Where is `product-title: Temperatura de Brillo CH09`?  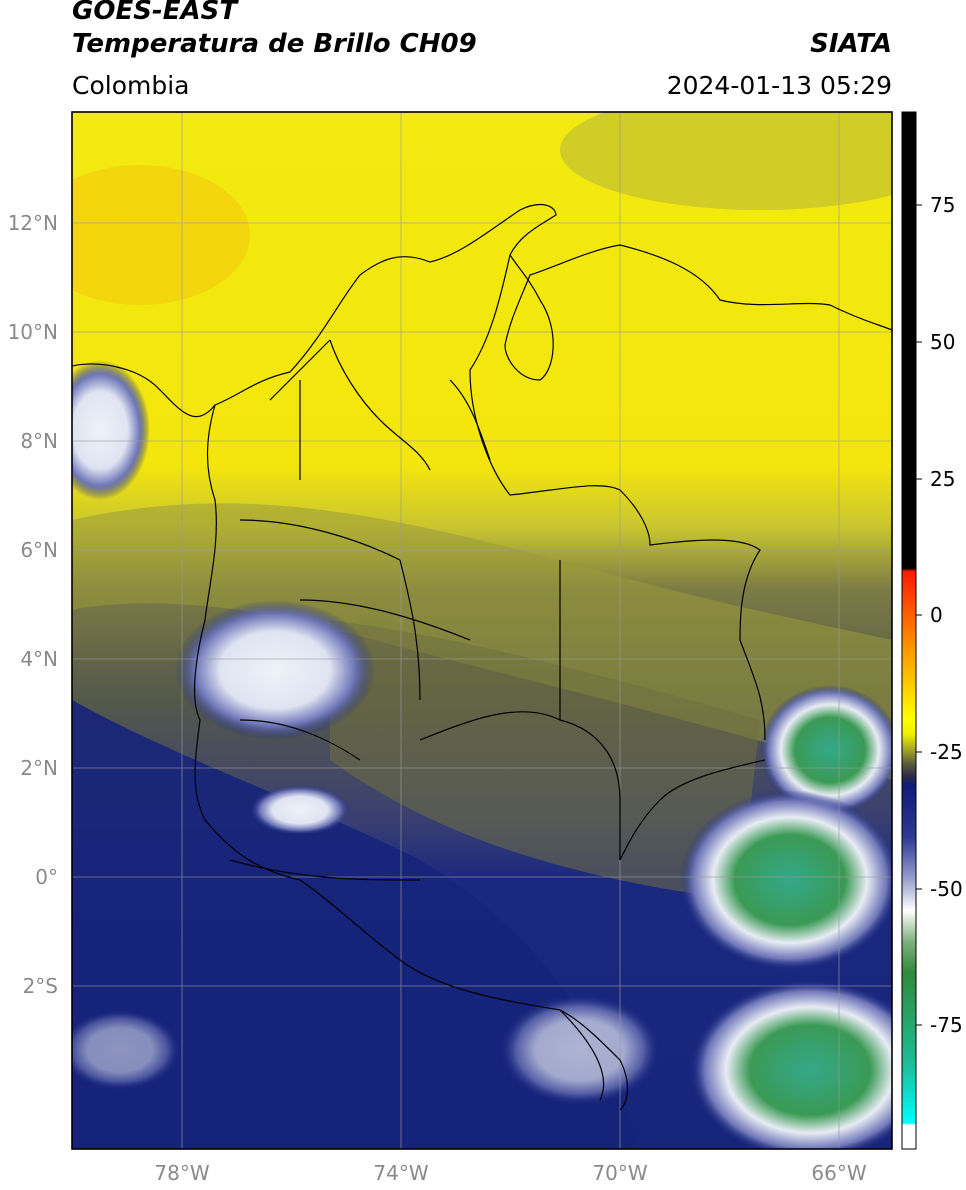 product-title: Temperatura de Brillo CH09 is located at coordinates (274, 44).